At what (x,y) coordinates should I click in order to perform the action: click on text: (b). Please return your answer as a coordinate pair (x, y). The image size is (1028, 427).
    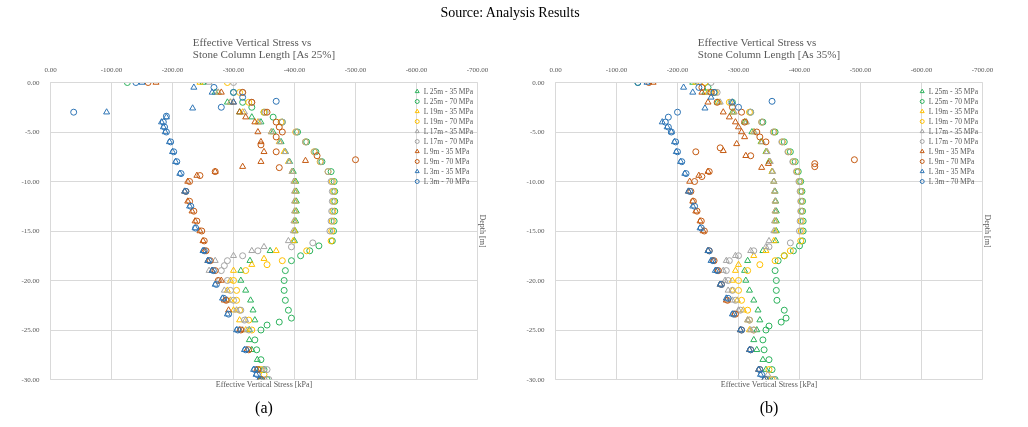
    Looking at the image, I should click on (769, 407).